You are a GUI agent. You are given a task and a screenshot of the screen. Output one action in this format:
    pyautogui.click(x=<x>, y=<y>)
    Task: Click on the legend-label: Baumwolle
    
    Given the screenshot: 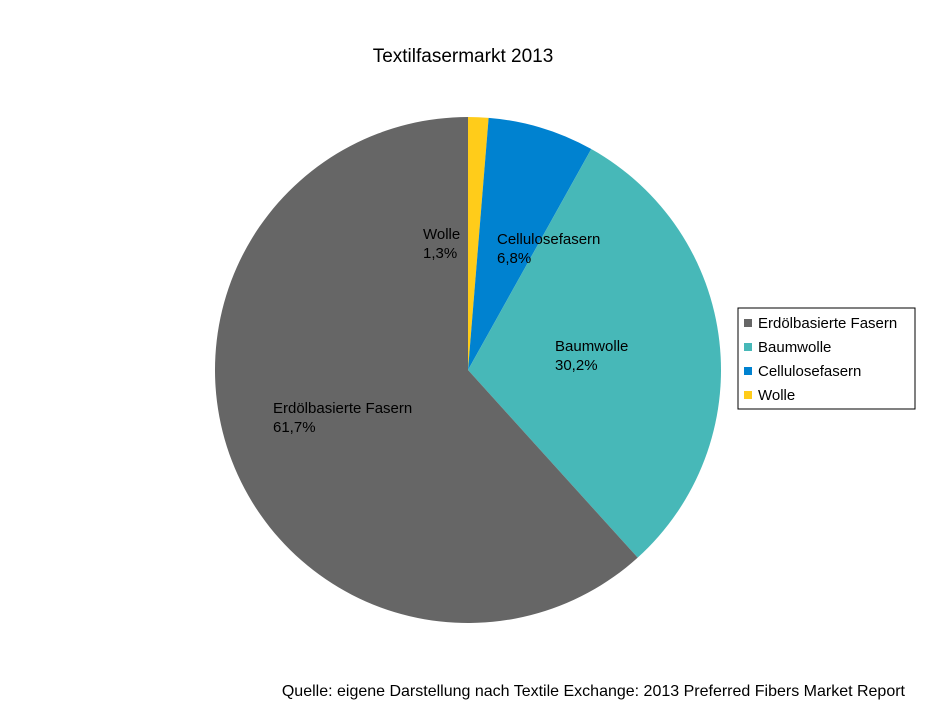 What is the action you would take?
    pyautogui.click(x=794, y=347)
    